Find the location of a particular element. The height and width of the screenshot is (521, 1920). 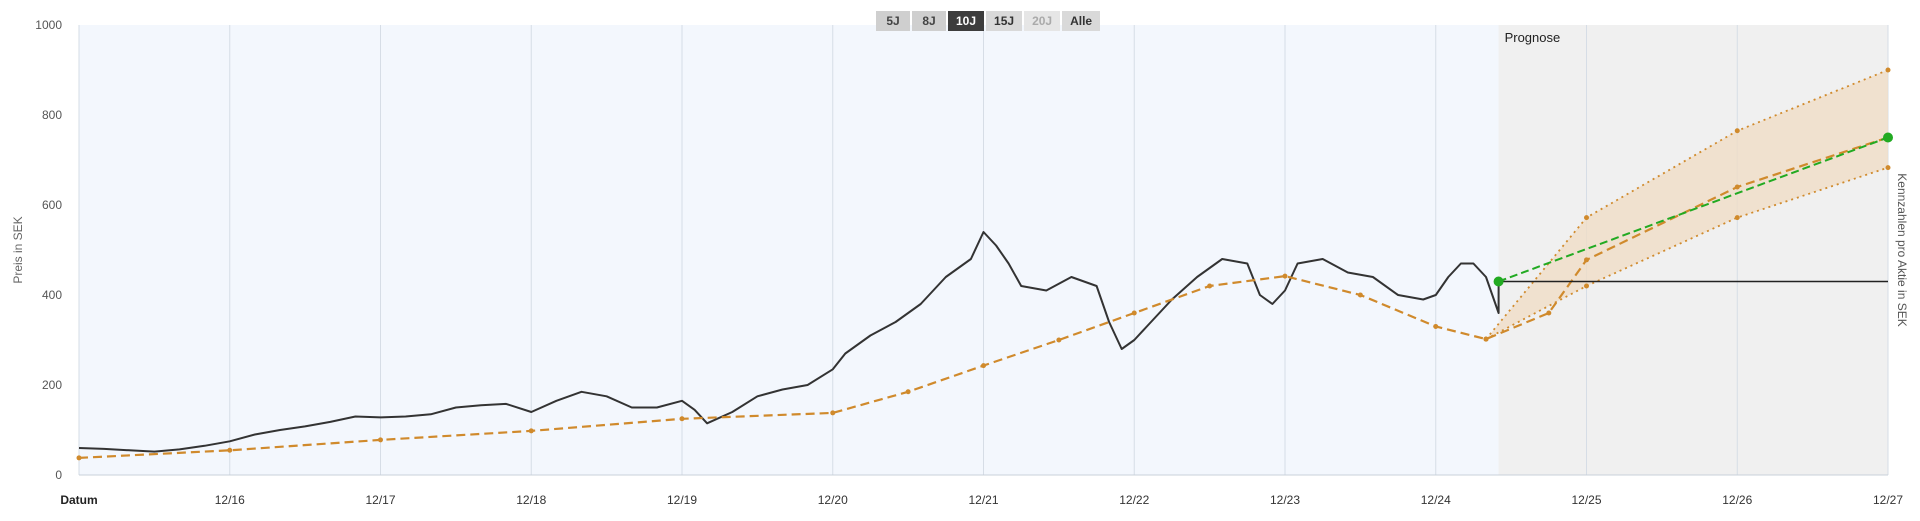

y-tick-label: 400 is located at coordinates (52, 295).